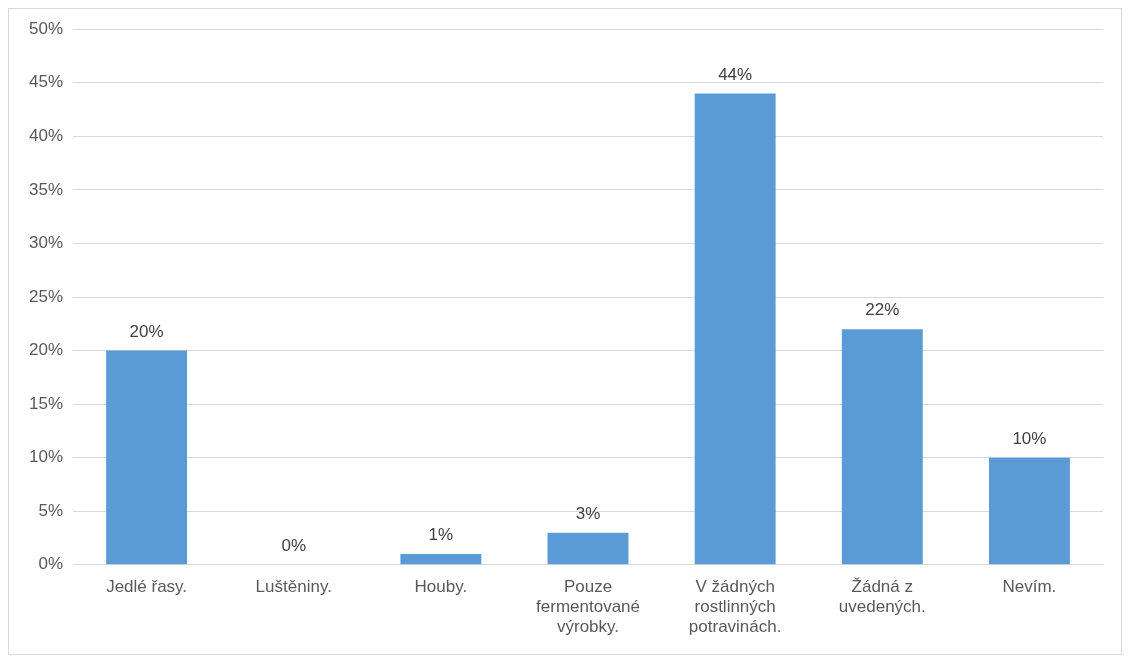  I want to click on x-tick-label: V žádných rostlinných potravinách., so click(735, 606).